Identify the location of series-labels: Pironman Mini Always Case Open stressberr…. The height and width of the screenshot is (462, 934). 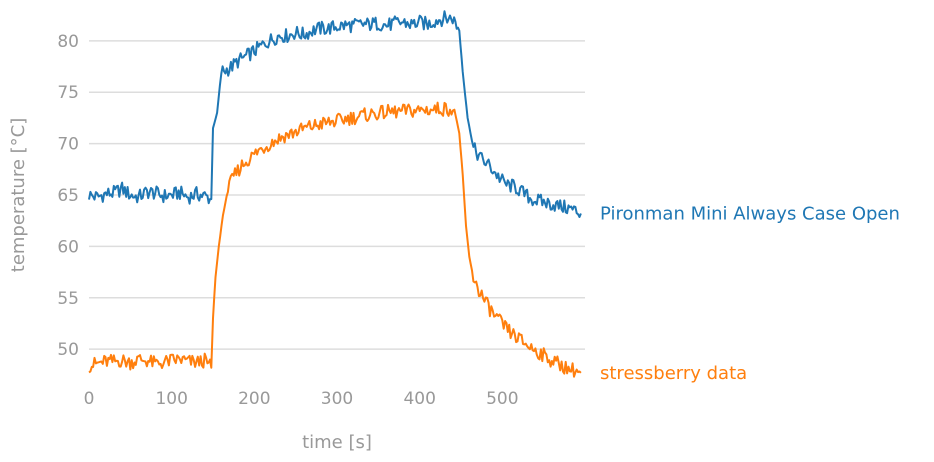
(750, 294).